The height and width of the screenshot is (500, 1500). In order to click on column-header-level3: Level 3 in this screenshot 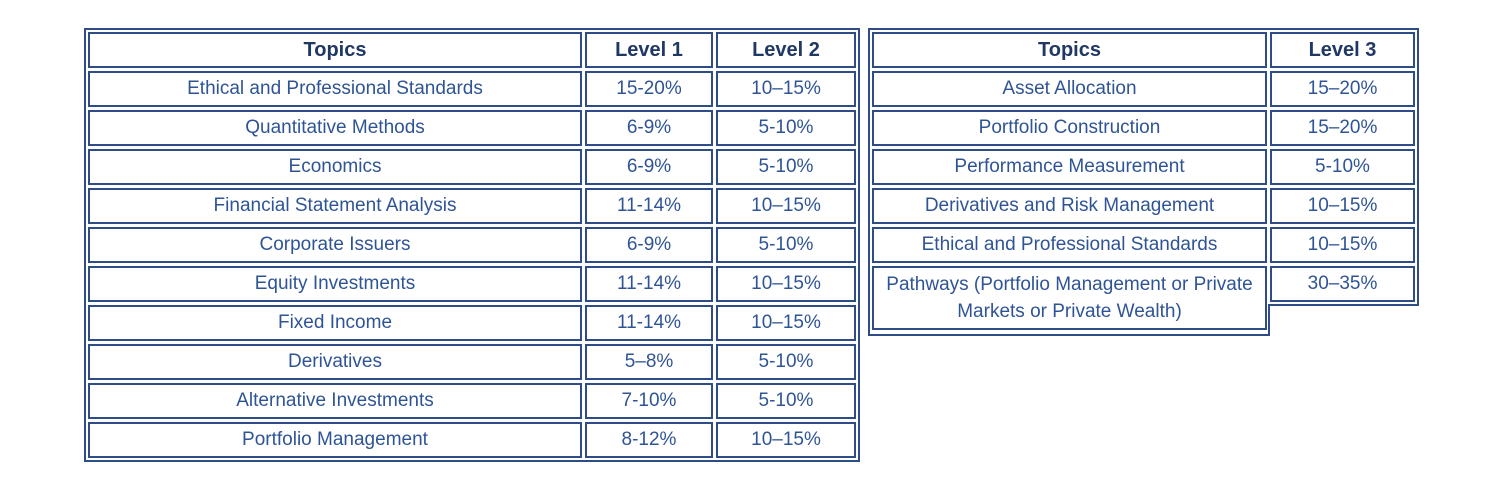, I will do `click(1342, 50)`.